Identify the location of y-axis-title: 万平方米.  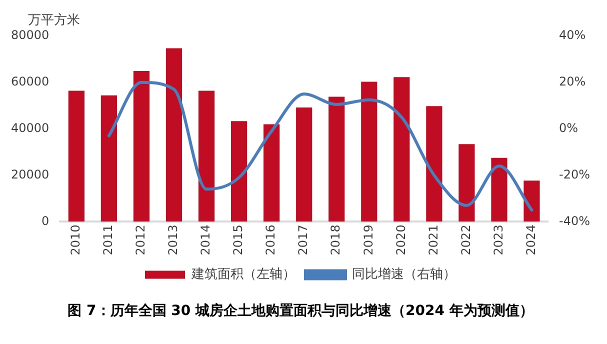
(54, 20).